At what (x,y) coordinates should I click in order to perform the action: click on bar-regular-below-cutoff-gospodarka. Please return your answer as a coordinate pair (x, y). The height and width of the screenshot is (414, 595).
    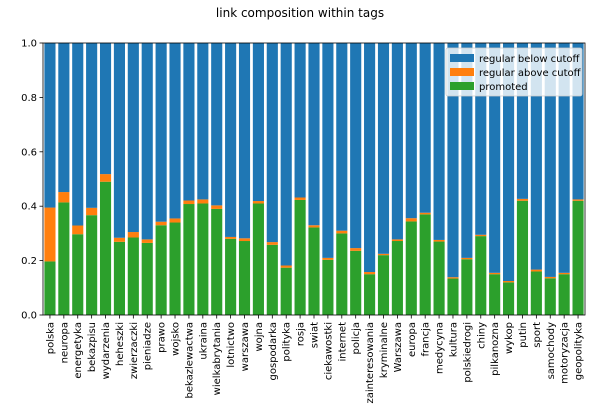
    Looking at the image, I should click on (272, 143).